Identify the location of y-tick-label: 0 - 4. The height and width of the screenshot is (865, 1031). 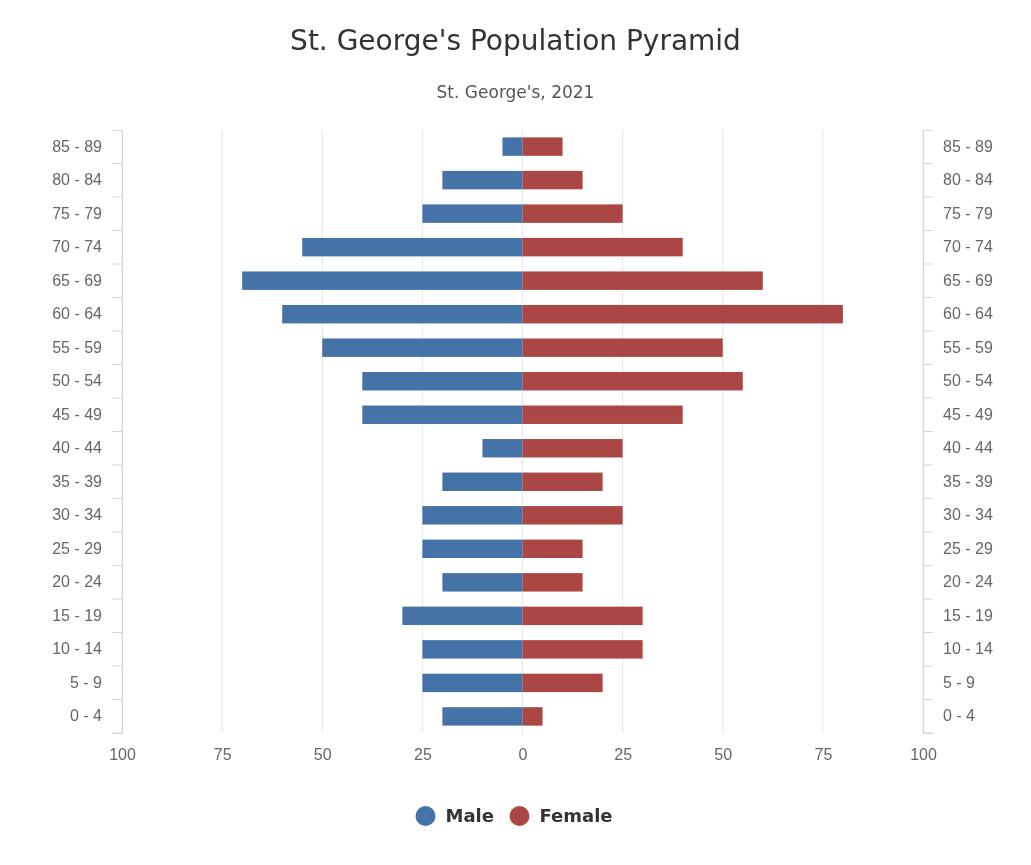
(959, 716).